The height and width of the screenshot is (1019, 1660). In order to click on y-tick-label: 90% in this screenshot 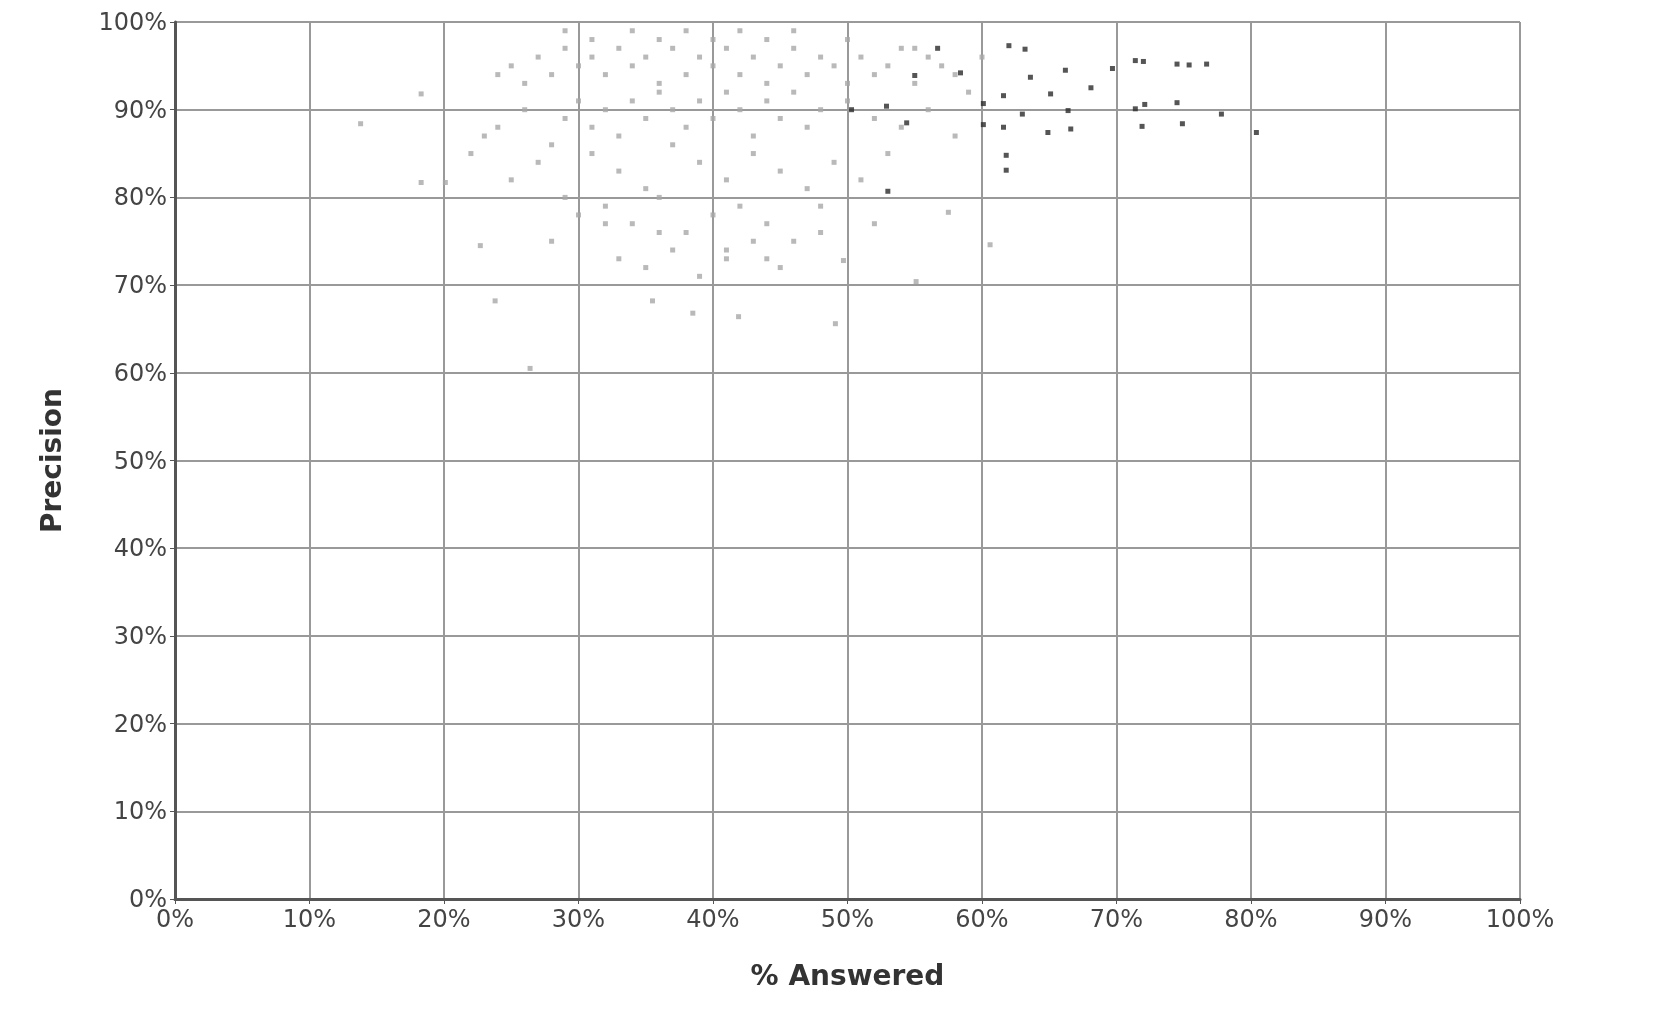, I will do `click(140, 109)`.